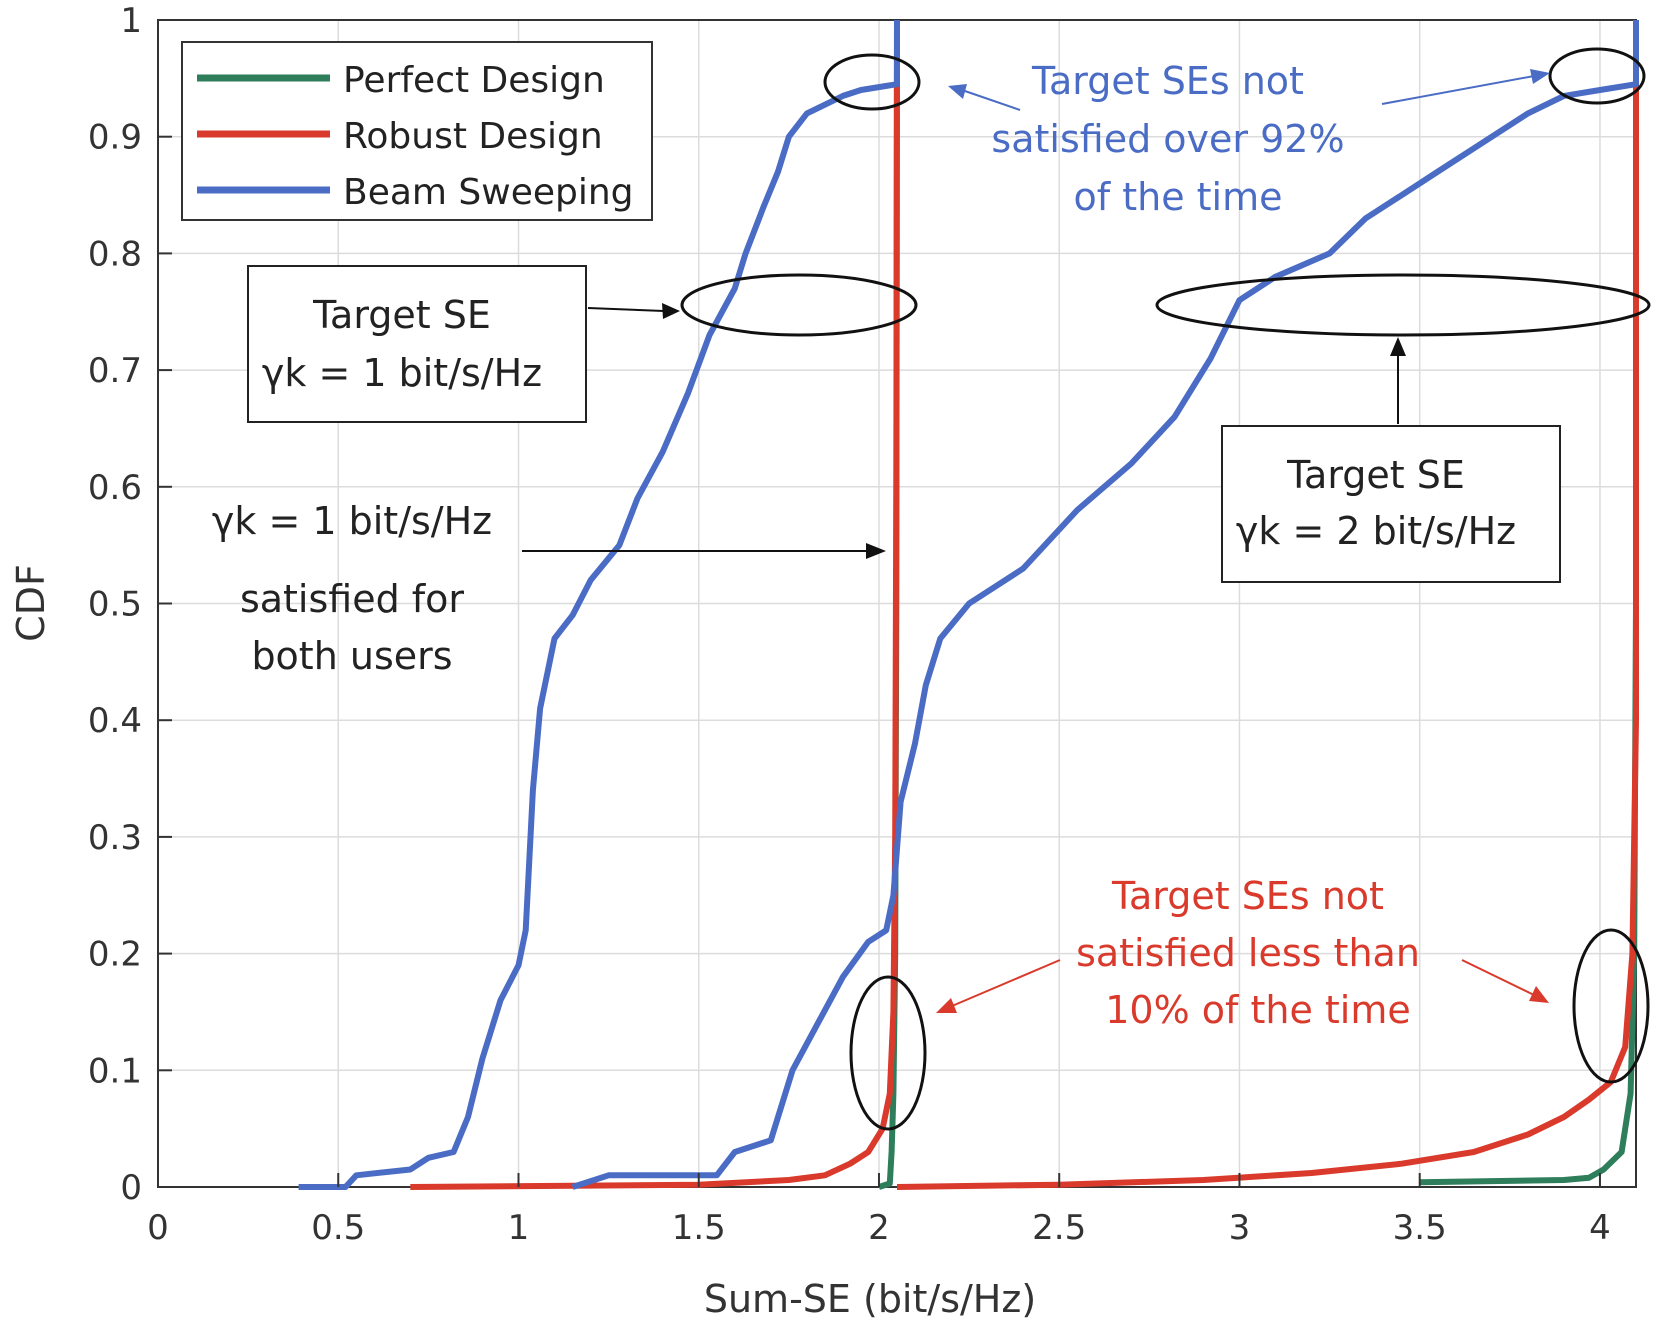 The width and height of the screenshot is (1661, 1327). Describe the element at coordinates (1391, 504) in the screenshot. I see `target-se-2-box` at that location.